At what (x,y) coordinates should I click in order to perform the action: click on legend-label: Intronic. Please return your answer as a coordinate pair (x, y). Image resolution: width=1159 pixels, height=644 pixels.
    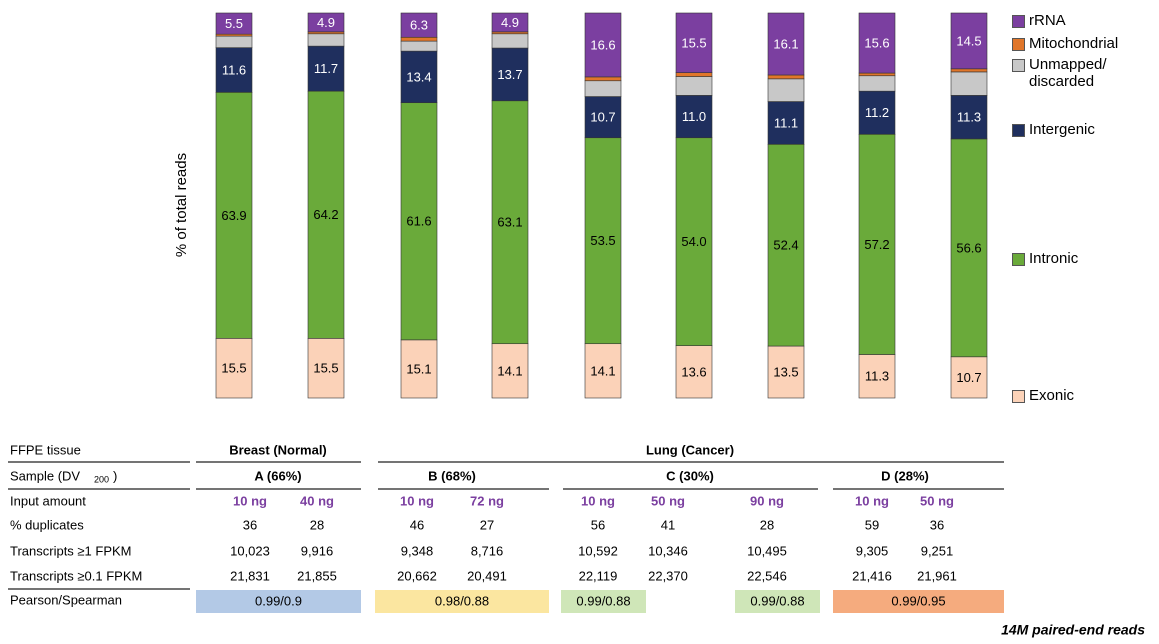
    Looking at the image, I should click on (1054, 258).